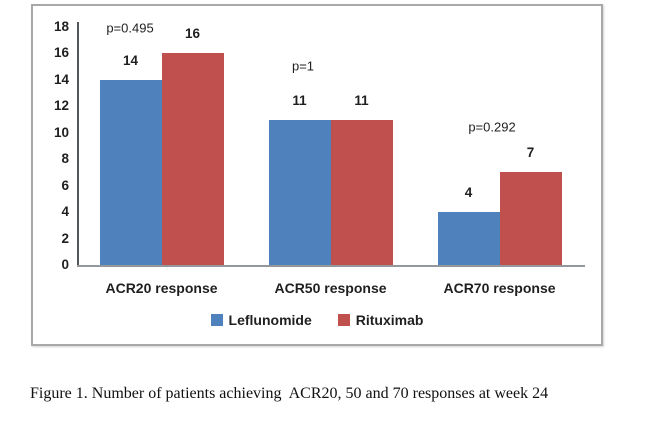 This screenshot has width=665, height=441. I want to click on y-tick-label: 14, so click(61, 79).